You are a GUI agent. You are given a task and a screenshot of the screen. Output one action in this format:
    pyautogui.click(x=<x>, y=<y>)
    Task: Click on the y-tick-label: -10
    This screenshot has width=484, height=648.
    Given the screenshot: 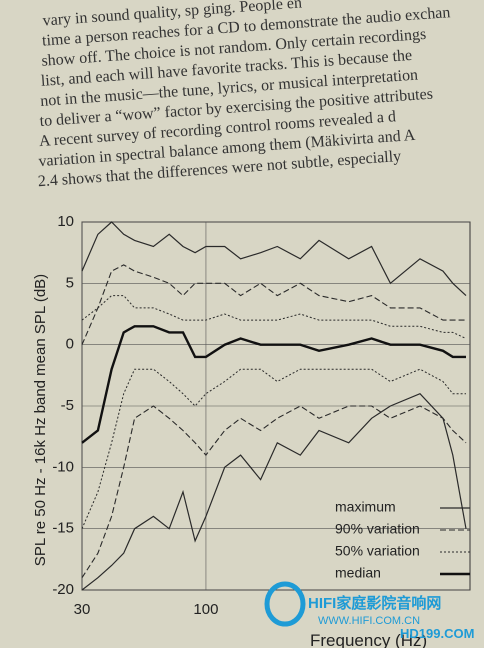 What is the action you would take?
    pyautogui.click(x=63, y=466)
    